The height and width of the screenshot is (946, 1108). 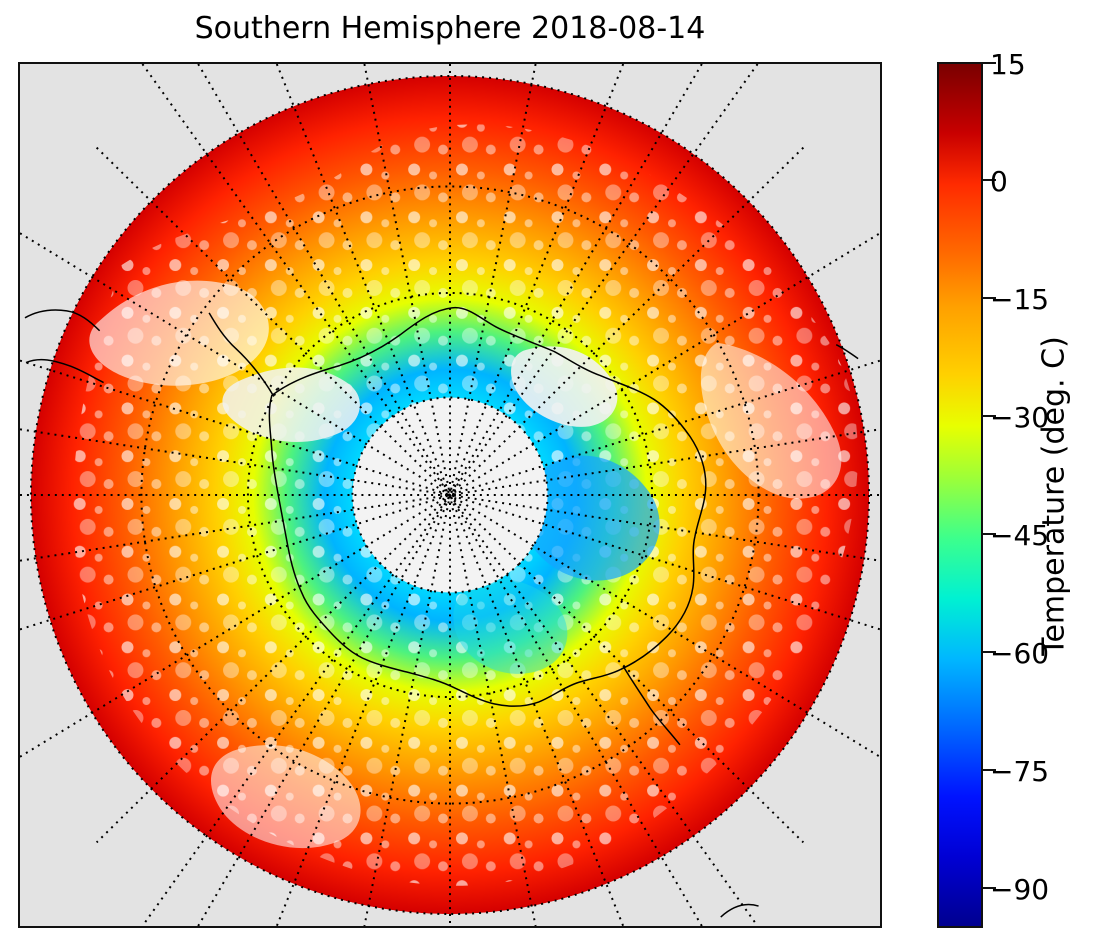 What do you see at coordinates (989, 416) in the screenshot?
I see `colorbar-tick-neg30` at bounding box center [989, 416].